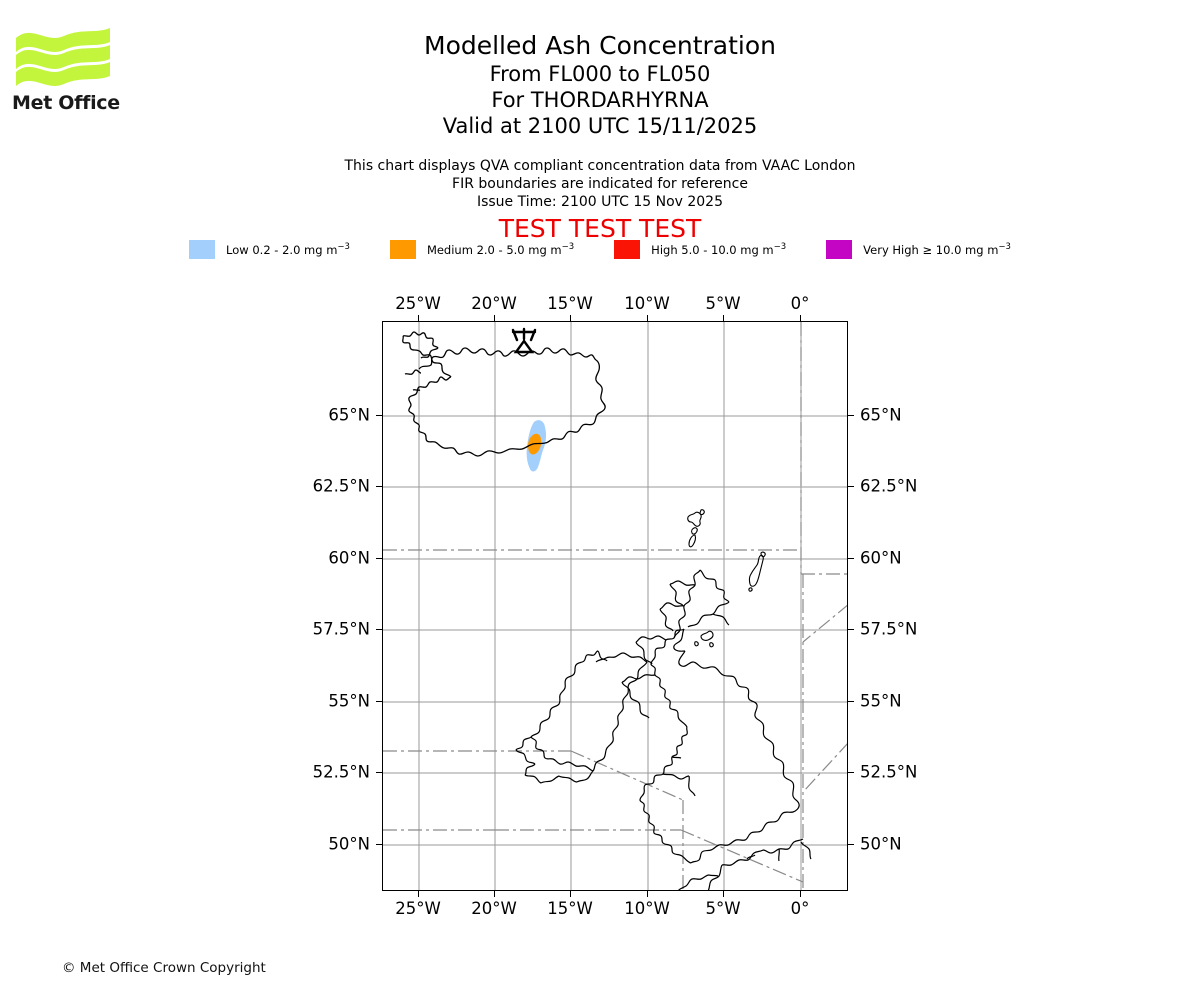 Image resolution: width=1200 pixels, height=1000 pixels. I want to click on met-office-wave-mark, so click(63, 57).